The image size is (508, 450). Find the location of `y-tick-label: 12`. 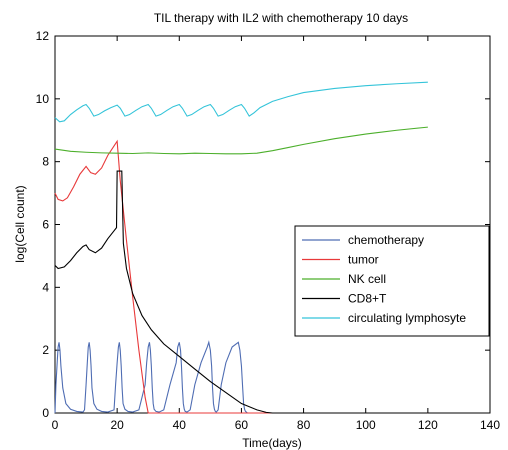

y-tick-label: 12 is located at coordinates (43, 36).